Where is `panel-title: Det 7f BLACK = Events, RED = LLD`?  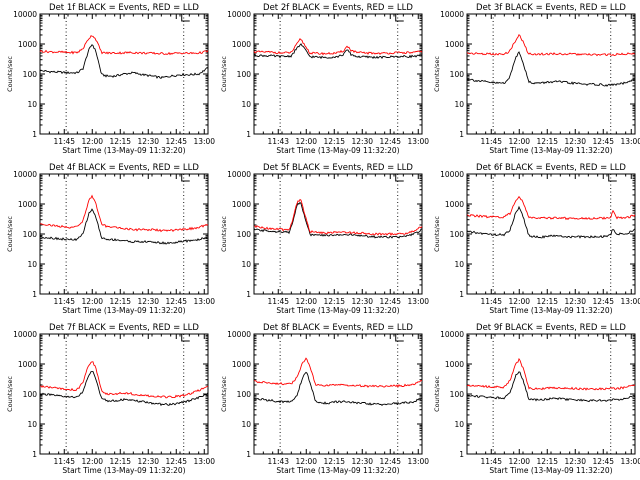
panel-title: Det 7f BLACK = Events, RED = LLD is located at coordinates (124, 328).